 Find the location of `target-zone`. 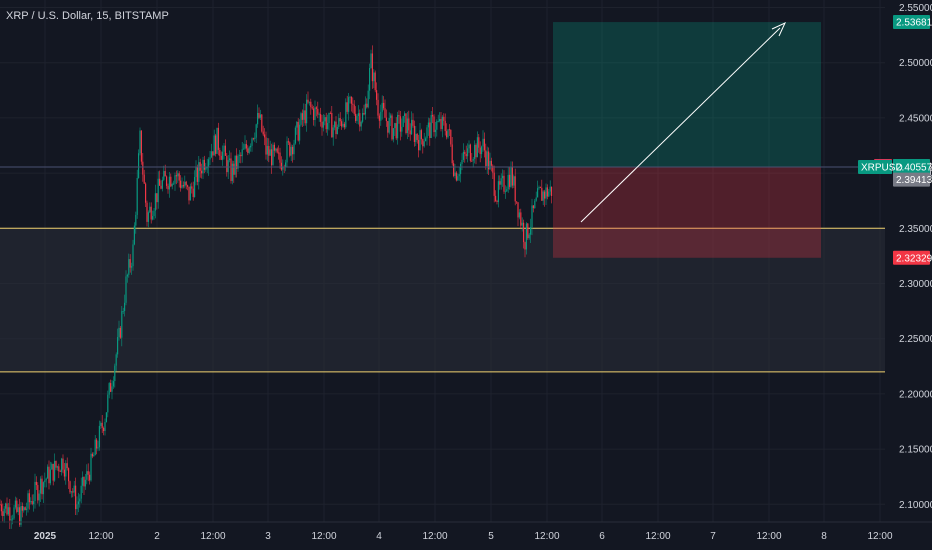

target-zone is located at coordinates (687, 95).